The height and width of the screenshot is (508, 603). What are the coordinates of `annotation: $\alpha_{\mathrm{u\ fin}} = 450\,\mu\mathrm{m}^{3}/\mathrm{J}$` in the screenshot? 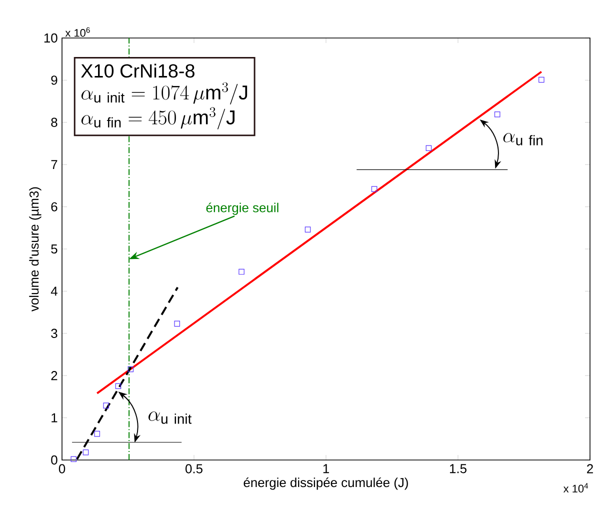 It's located at (157, 118).